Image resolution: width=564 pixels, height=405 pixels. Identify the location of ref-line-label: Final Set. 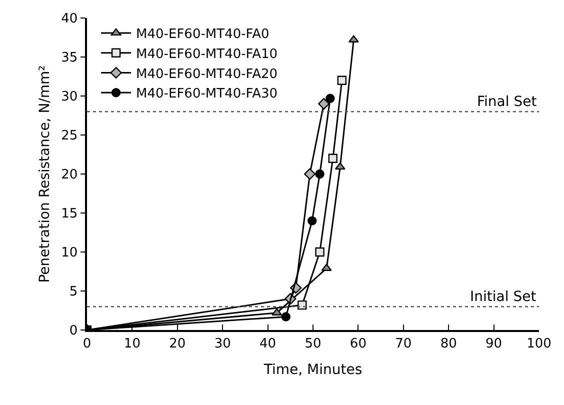
(507, 102).